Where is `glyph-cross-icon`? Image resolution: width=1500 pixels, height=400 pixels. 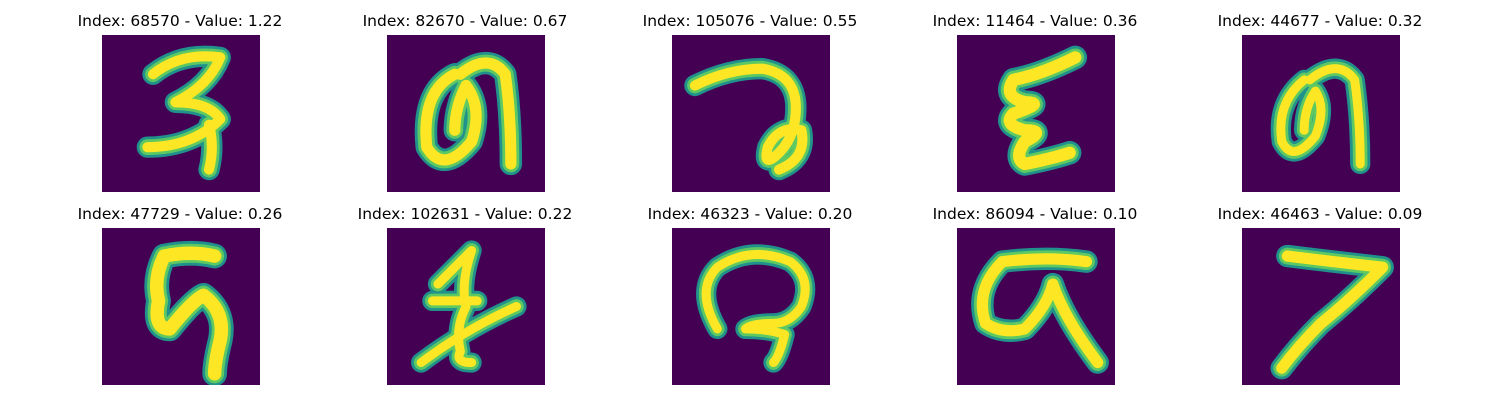
glyph-cross-icon is located at coordinates (469, 306).